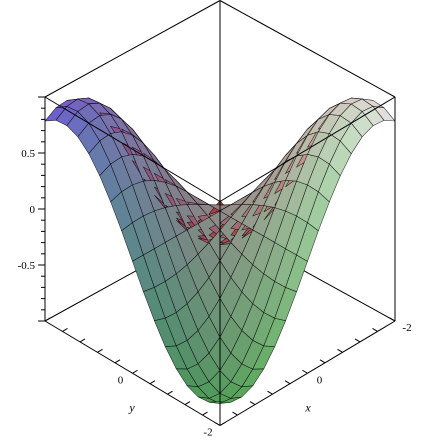 This screenshot has height=442, width=442. I want to click on z-tick-label: 0.5, so click(28, 154).